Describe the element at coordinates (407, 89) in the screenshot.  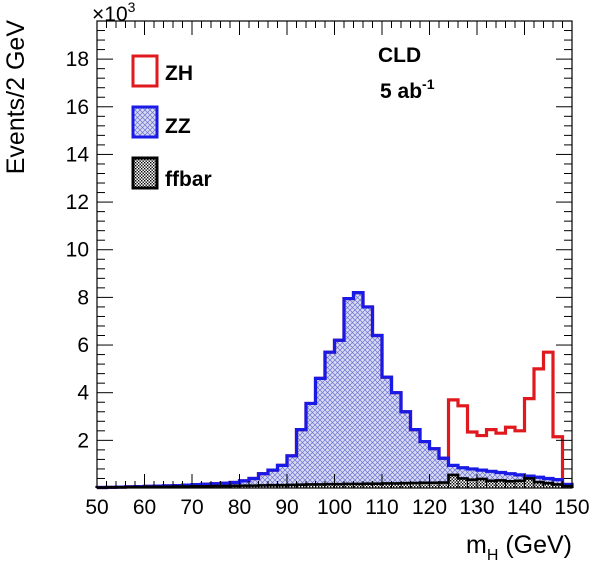
I see `luminosity-label: 5 ab-1` at that location.